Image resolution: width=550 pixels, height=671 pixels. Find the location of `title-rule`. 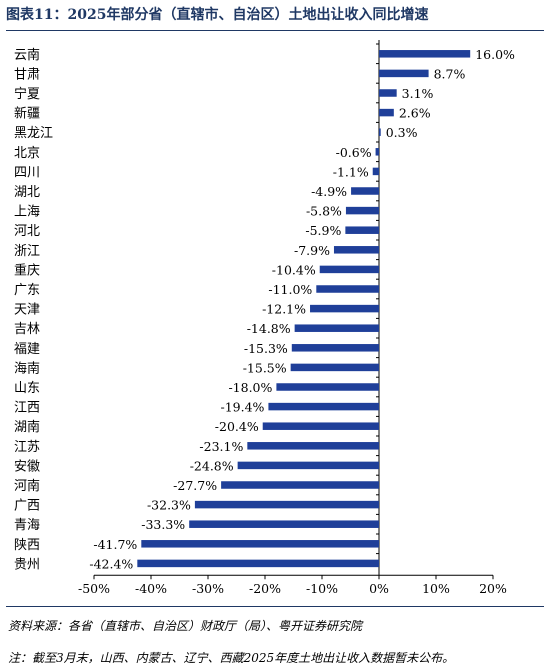

title-rule is located at coordinates (275, 30).